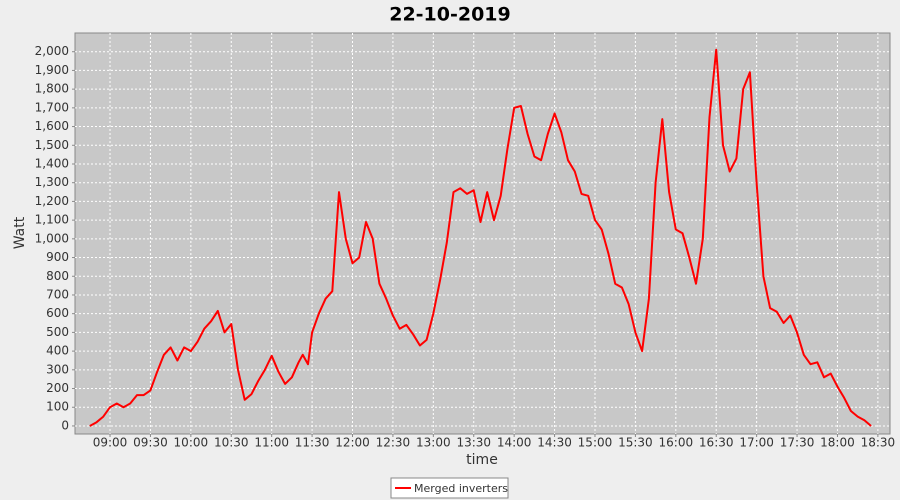 Image resolution: width=900 pixels, height=500 pixels. Describe the element at coordinates (52, 201) in the screenshot. I see `y-tick-label: 1,200` at that location.